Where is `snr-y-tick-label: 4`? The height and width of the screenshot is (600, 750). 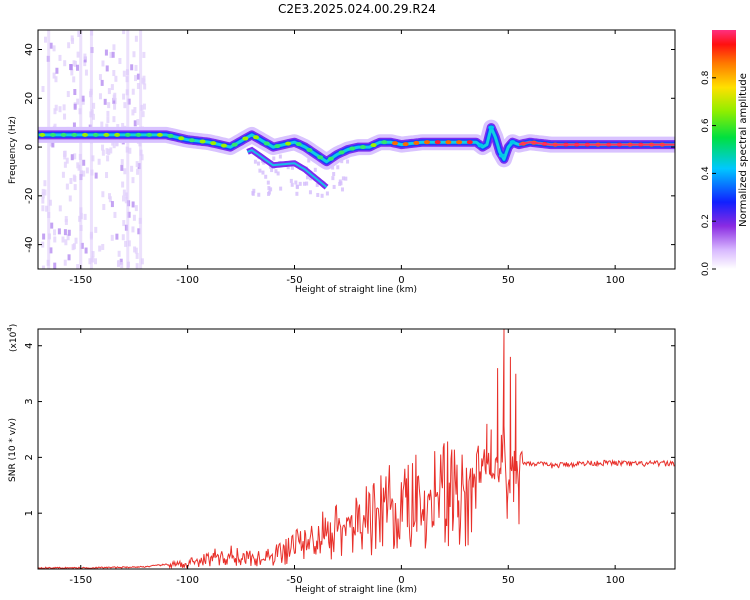
snr-y-tick-label: 4 is located at coordinates (29, 346).